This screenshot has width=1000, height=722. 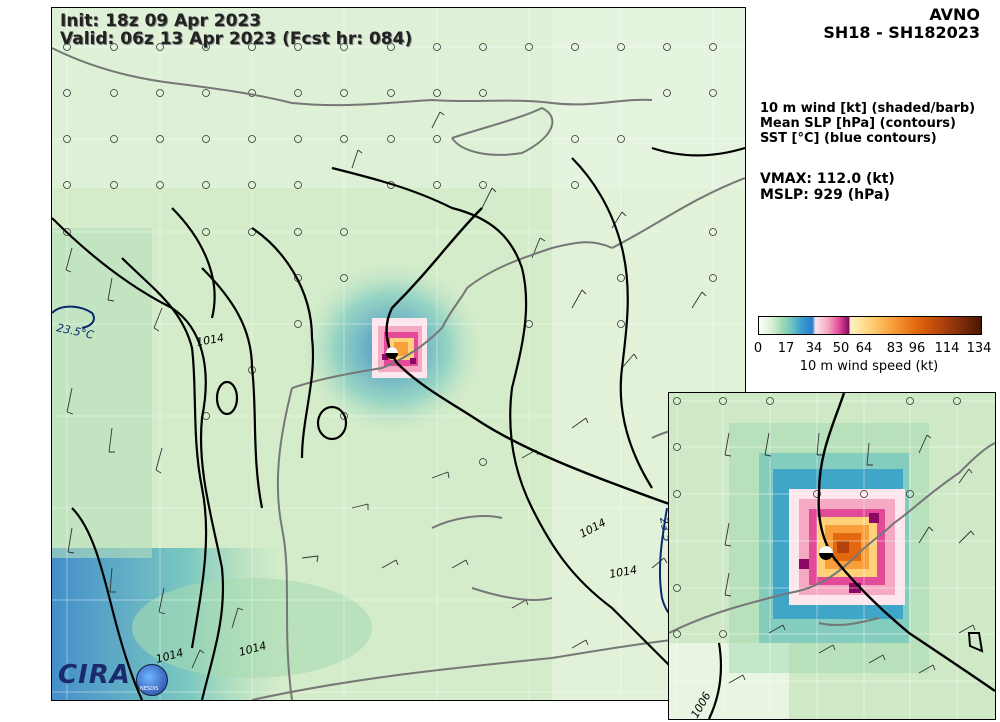 What do you see at coordinates (758, 348) in the screenshot?
I see `colorbar-tick: 0` at bounding box center [758, 348].